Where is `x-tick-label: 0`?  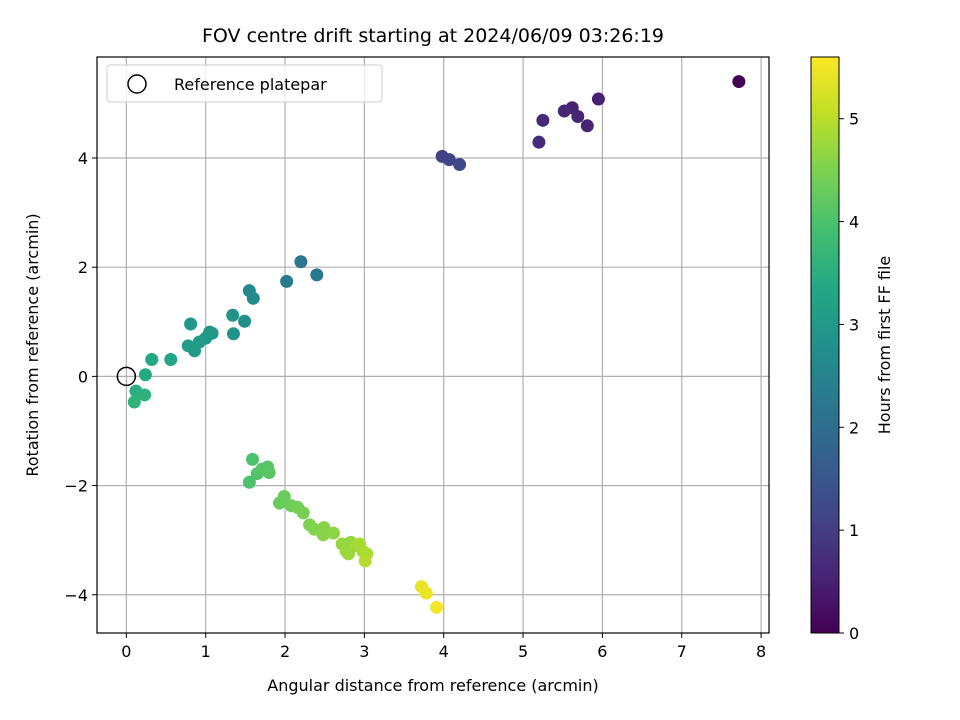 x-tick-label: 0 is located at coordinates (126, 651).